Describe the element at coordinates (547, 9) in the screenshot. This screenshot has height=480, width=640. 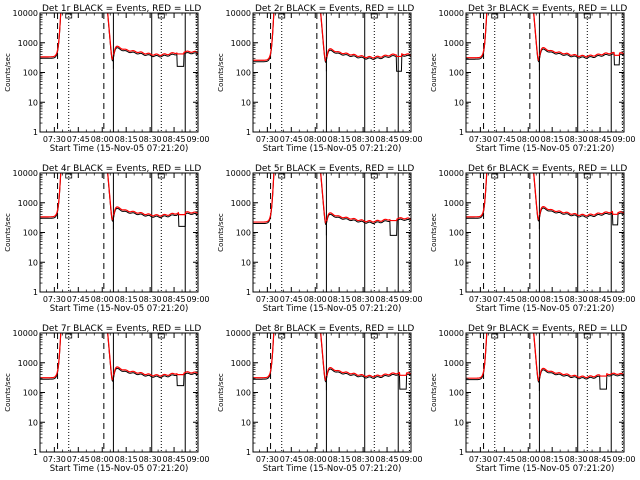
I see `panel-title: Det 3r BLACK = Events, RED = LLD` at that location.